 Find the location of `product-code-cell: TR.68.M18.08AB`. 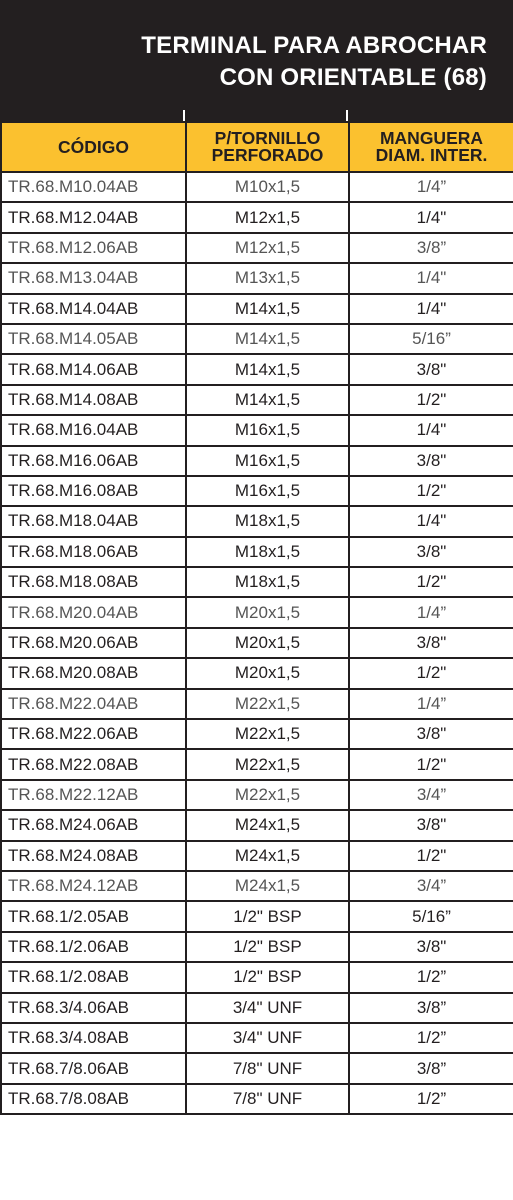

product-code-cell: TR.68.M18.08AB is located at coordinates (93, 583).